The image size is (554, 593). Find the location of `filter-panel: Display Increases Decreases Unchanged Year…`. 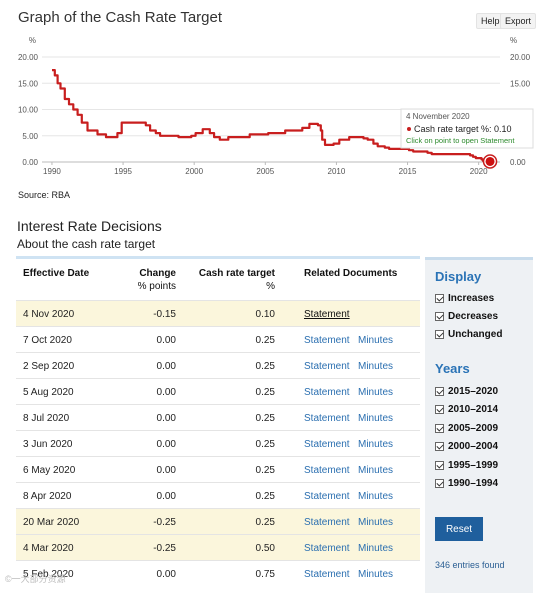

filter-panel: Display Increases Decreases Unchanged Year… is located at coordinates (479, 425).